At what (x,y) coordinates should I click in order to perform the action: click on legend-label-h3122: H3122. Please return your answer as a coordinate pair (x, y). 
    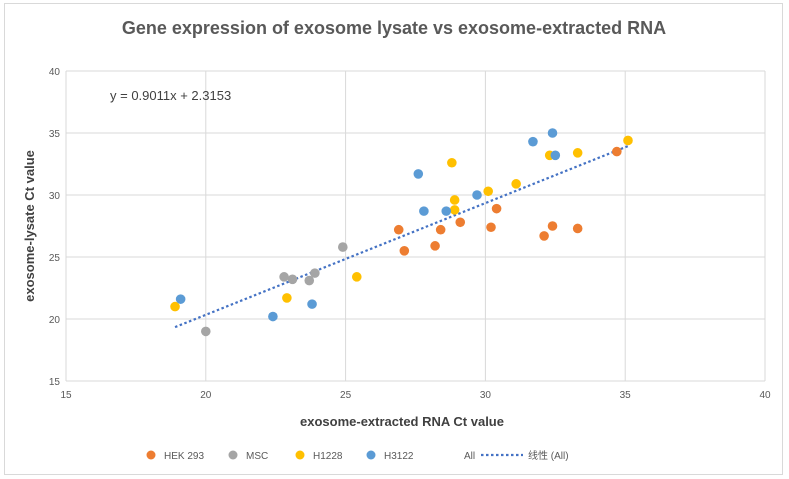
    Looking at the image, I should click on (399, 456).